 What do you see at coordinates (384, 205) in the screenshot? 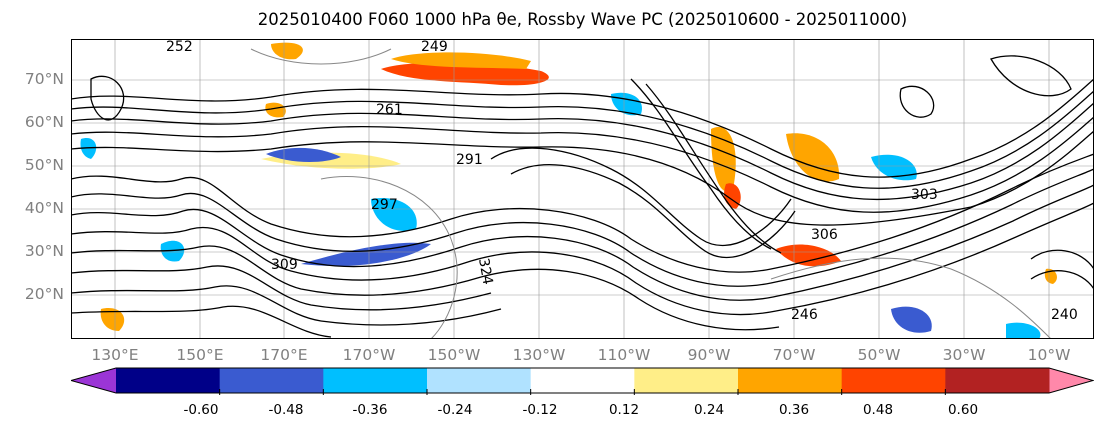
I see `contour-label-297: 297` at bounding box center [384, 205].